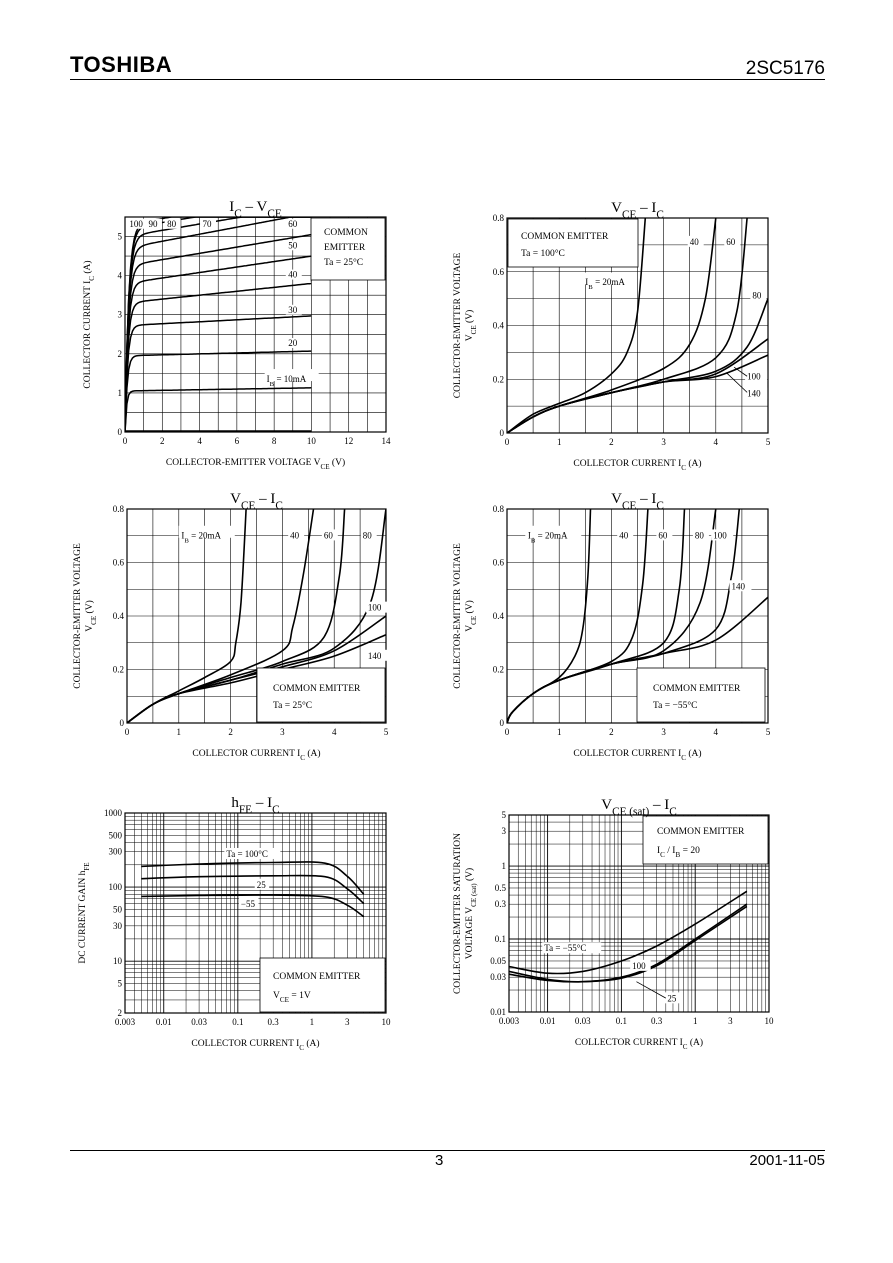 This screenshot has width=893, height=1263. What do you see at coordinates (504, 815) in the screenshot?
I see `y-tick-label: 5` at bounding box center [504, 815].